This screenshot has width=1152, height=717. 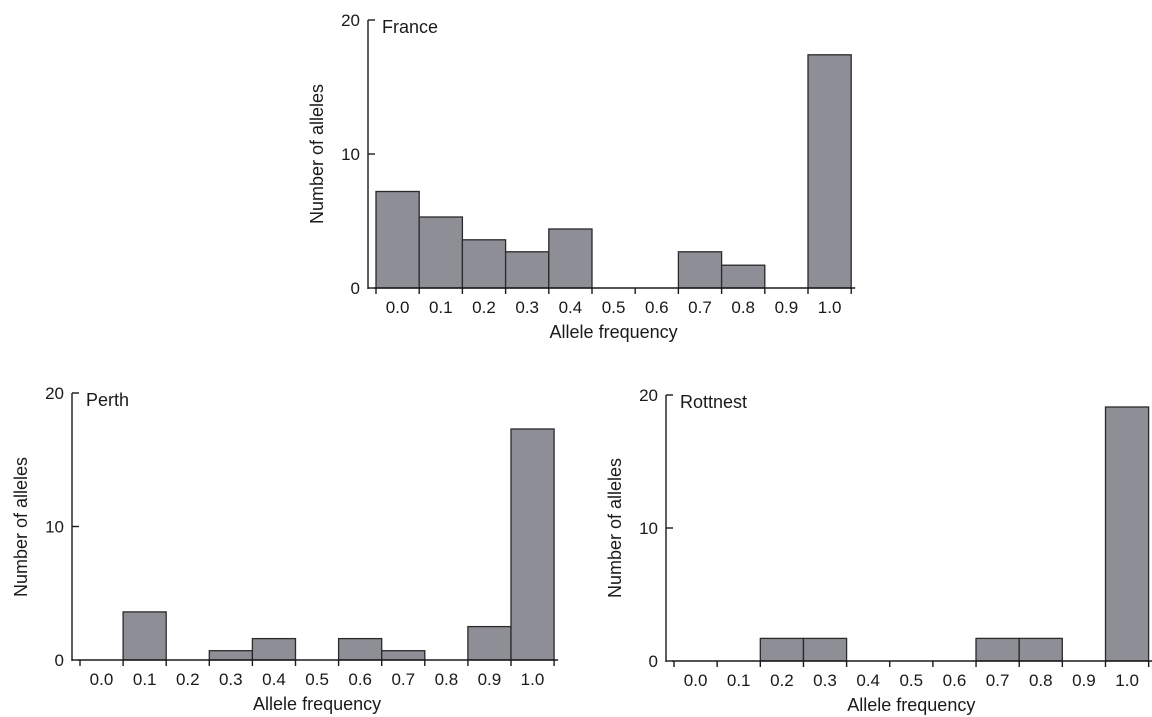 What do you see at coordinates (653, 661) in the screenshot?
I see `rottnest-y-tick-label-0: 0` at bounding box center [653, 661].